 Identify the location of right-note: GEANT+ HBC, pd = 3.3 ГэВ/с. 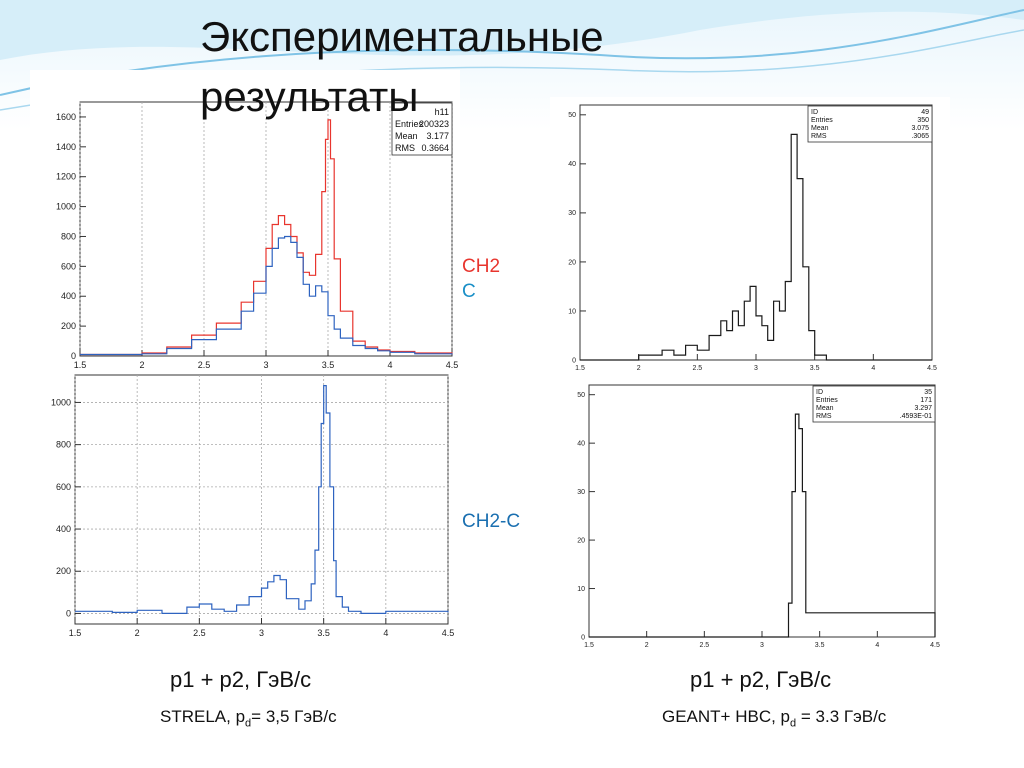
(774, 718).